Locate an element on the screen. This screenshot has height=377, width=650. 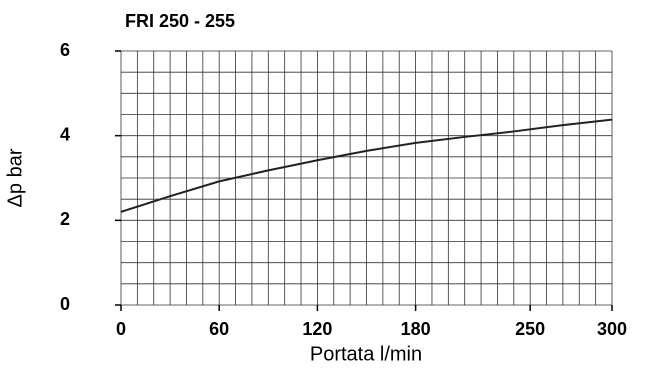
x-tick-label: 300 is located at coordinates (612, 329).